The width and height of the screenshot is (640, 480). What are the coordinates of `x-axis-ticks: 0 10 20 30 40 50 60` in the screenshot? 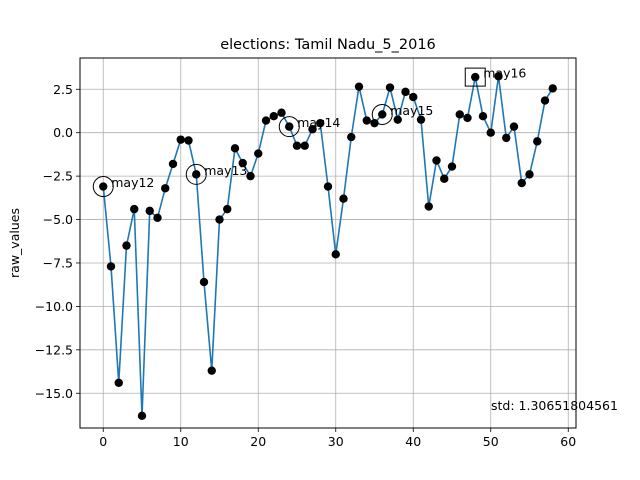 It's located at (337, 438).